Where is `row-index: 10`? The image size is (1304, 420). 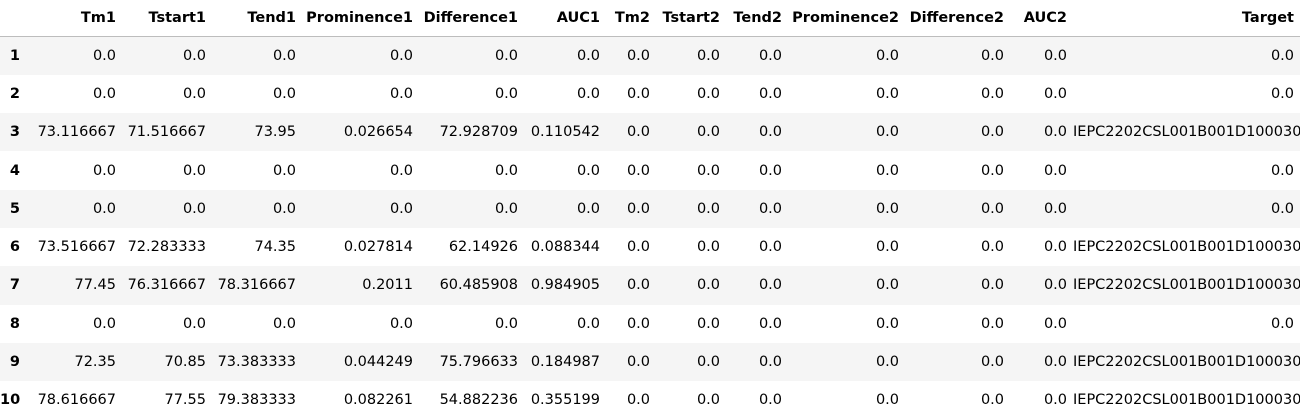 row-index: 10 is located at coordinates (10, 400).